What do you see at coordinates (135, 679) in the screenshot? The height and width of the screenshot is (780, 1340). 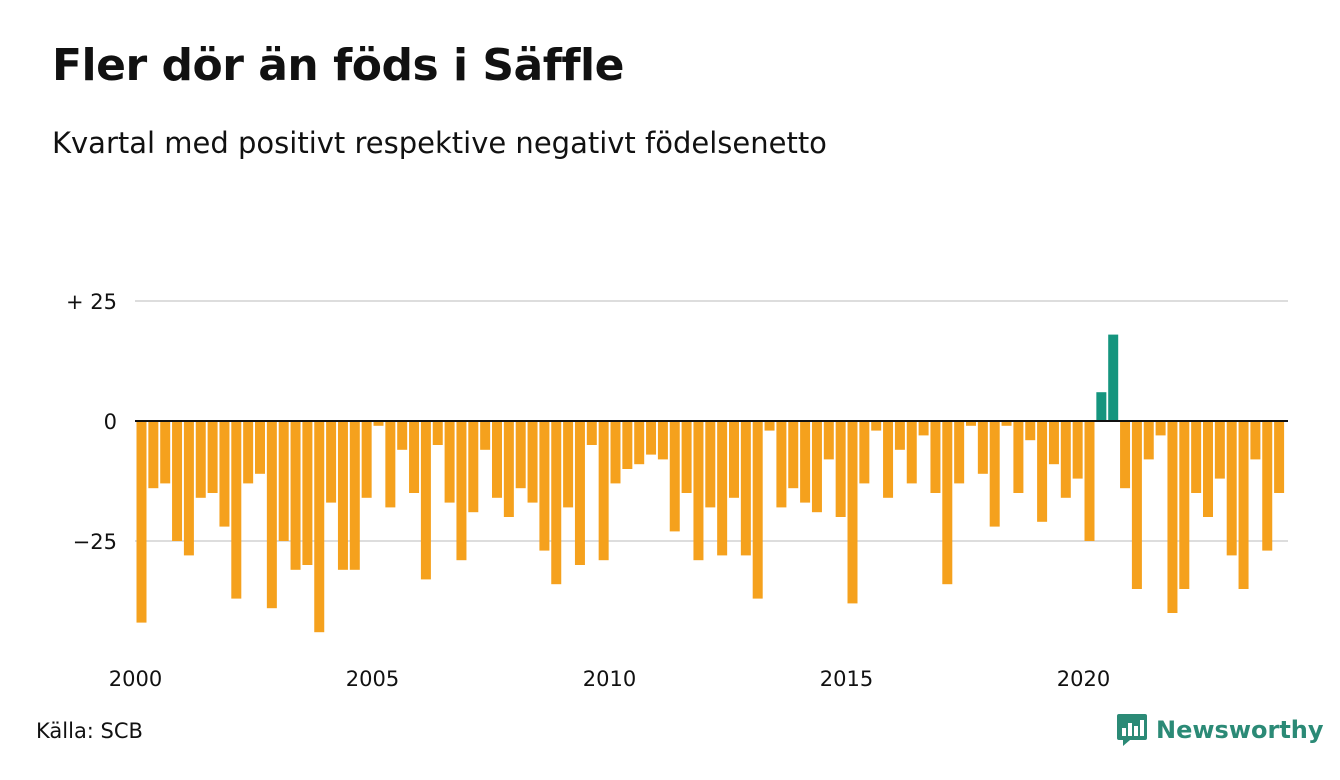 I see `x-tick-label: 2000` at bounding box center [135, 679].